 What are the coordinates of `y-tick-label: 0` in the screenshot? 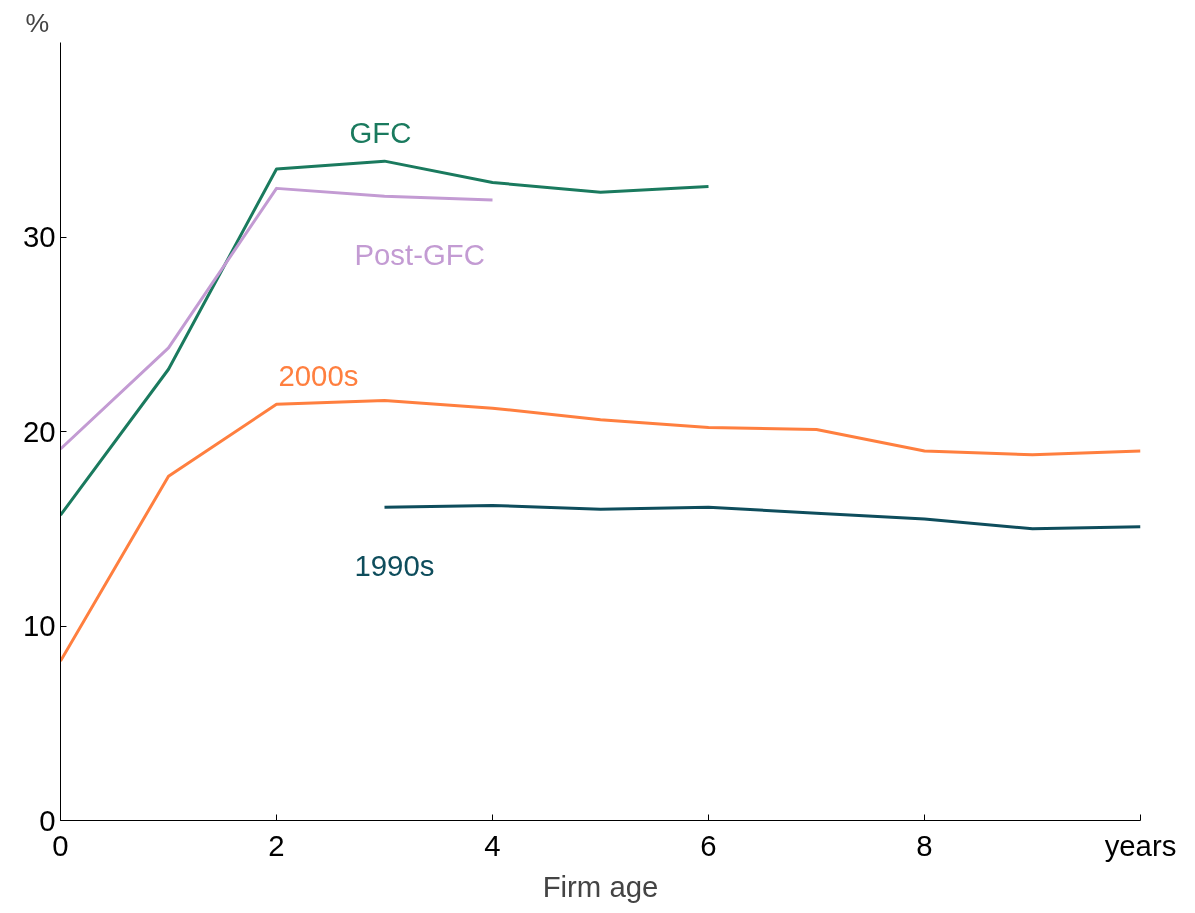 It's located at (47, 820).